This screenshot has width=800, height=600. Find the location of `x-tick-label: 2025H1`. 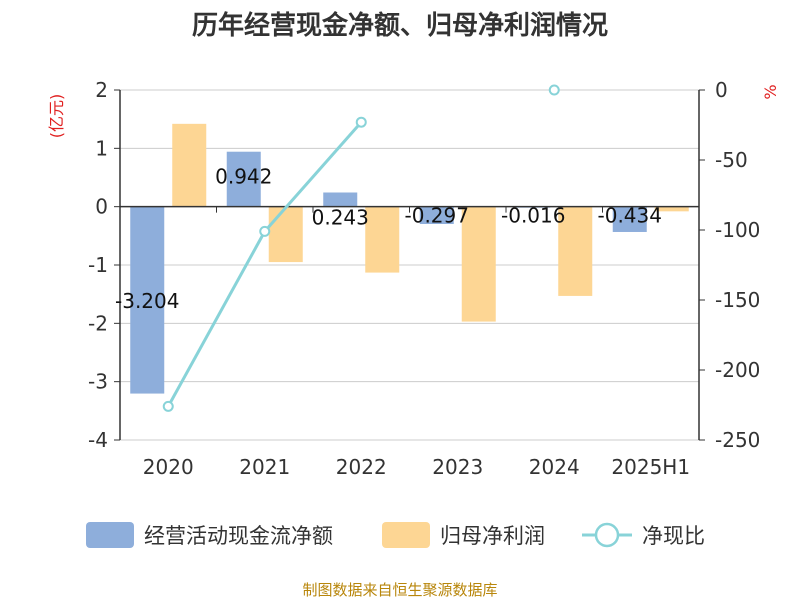

x-tick-label: 2025H1 is located at coordinates (650, 467).